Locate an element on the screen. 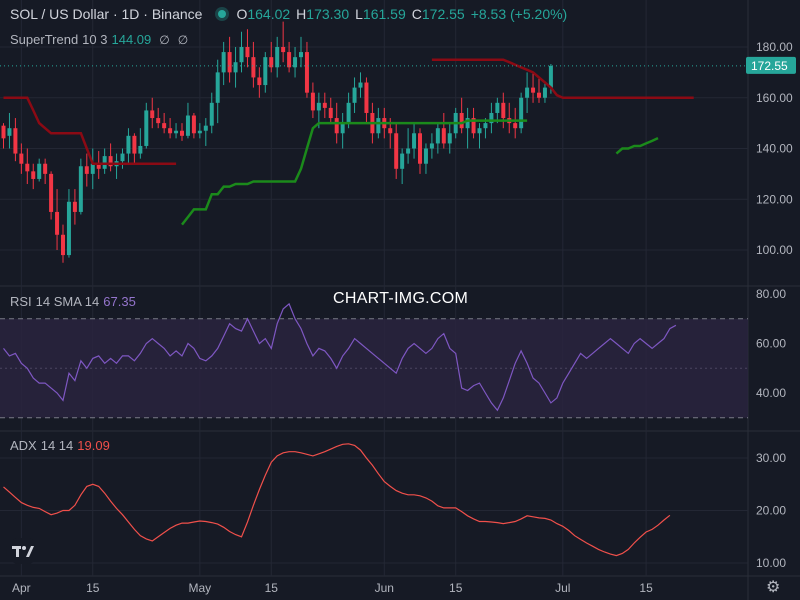 Image resolution: width=800 pixels, height=600 pixels. rsi-legend: RSI 14 SMA 14 67.35 is located at coordinates (75, 301).